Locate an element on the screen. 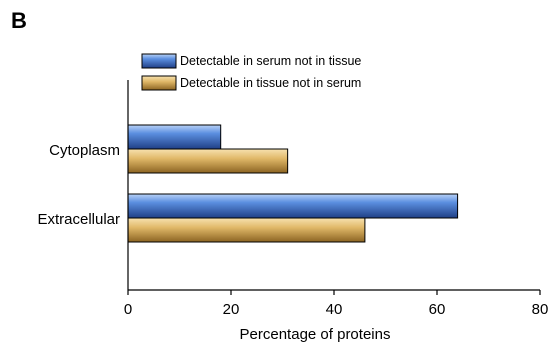 This screenshot has height=352, width=556. bar-cytoplasm-tissue is located at coordinates (208, 161).